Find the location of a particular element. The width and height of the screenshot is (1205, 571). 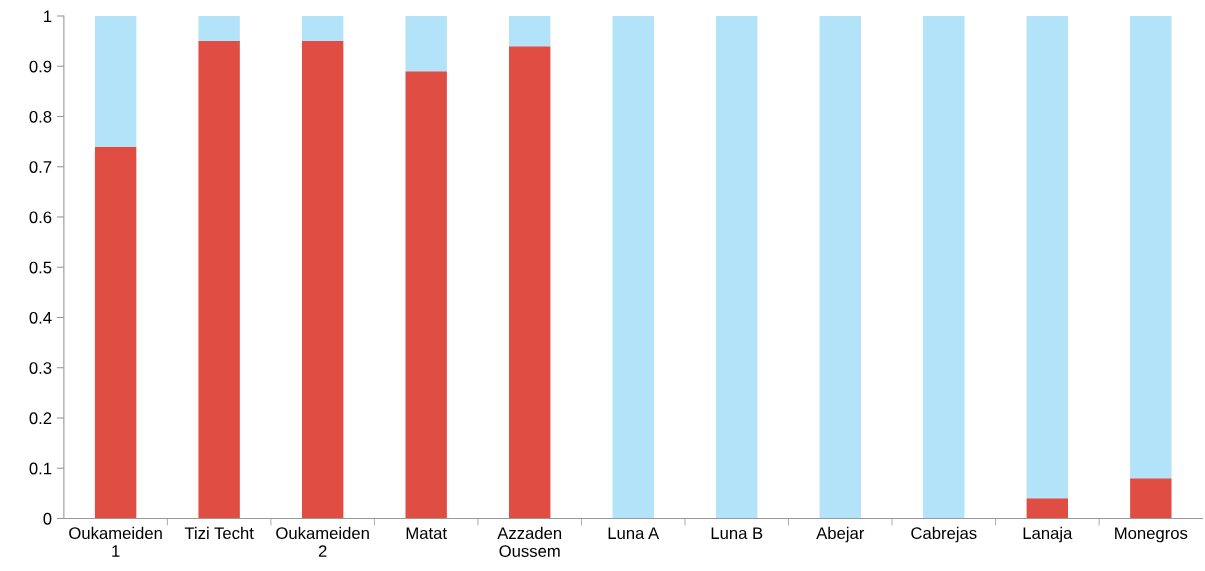

y-tick-label: 0 is located at coordinates (47, 518).